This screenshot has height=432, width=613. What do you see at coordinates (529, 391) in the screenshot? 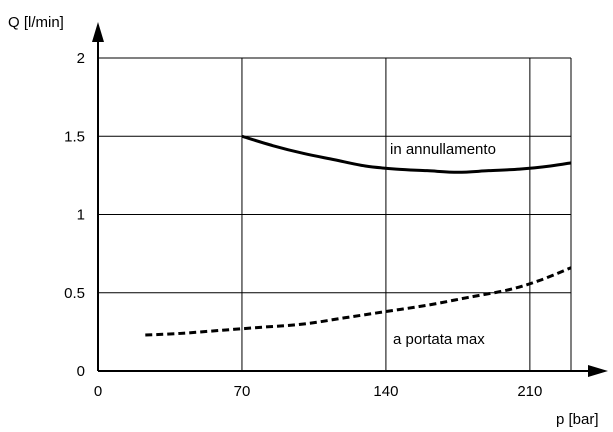
I see `x-tick-label: 210` at bounding box center [529, 391].